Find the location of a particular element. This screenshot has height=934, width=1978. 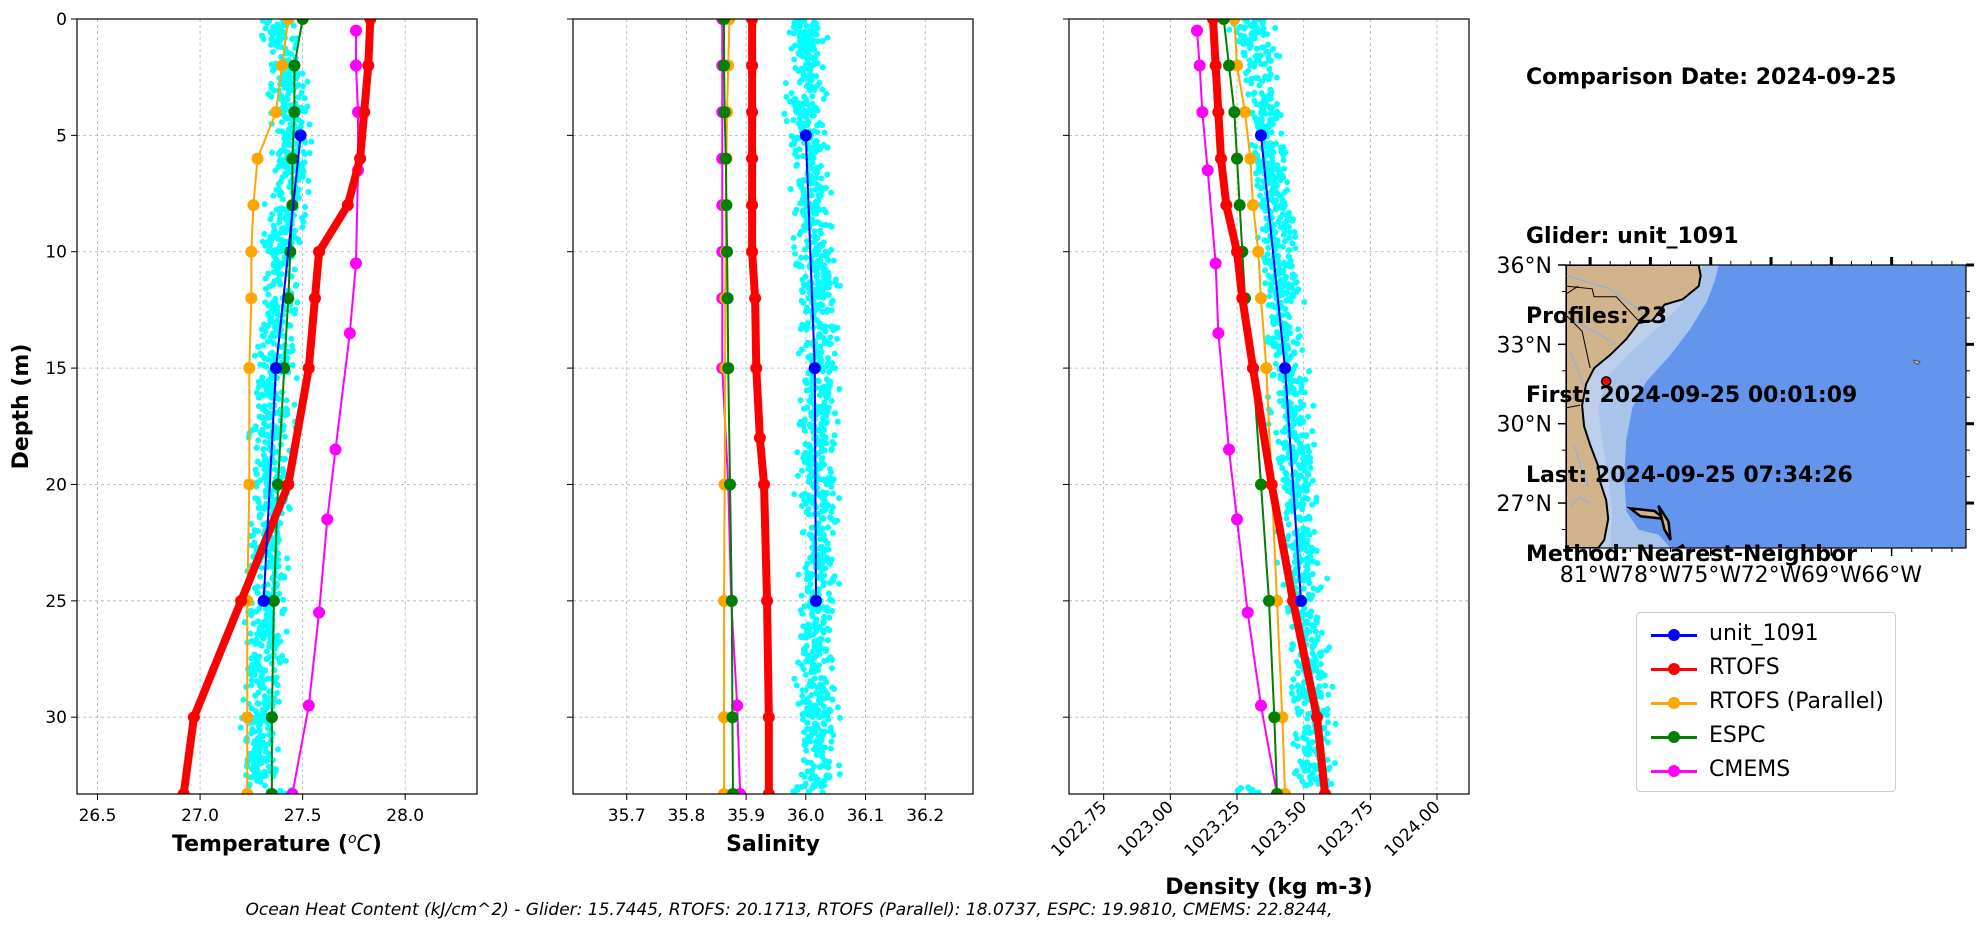

state-border is located at coordinates (1602, 303).